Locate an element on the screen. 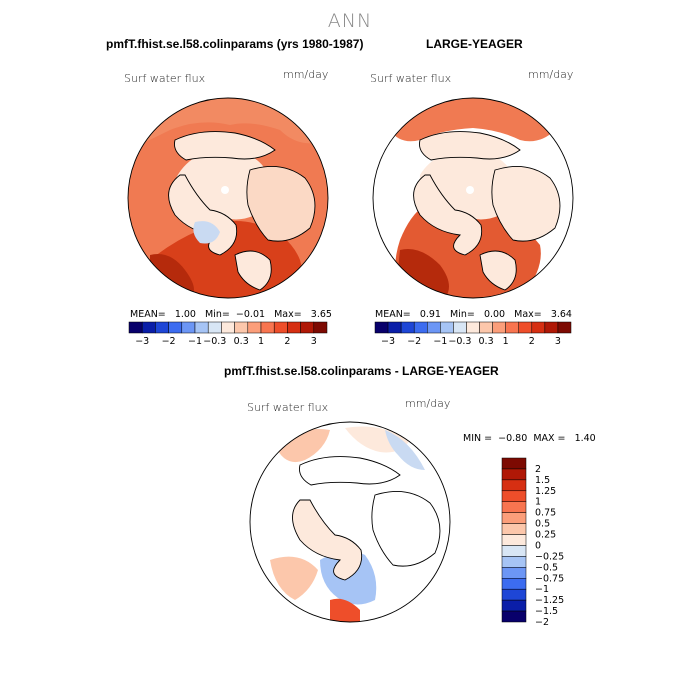  season-title: ANN is located at coordinates (350, 21).